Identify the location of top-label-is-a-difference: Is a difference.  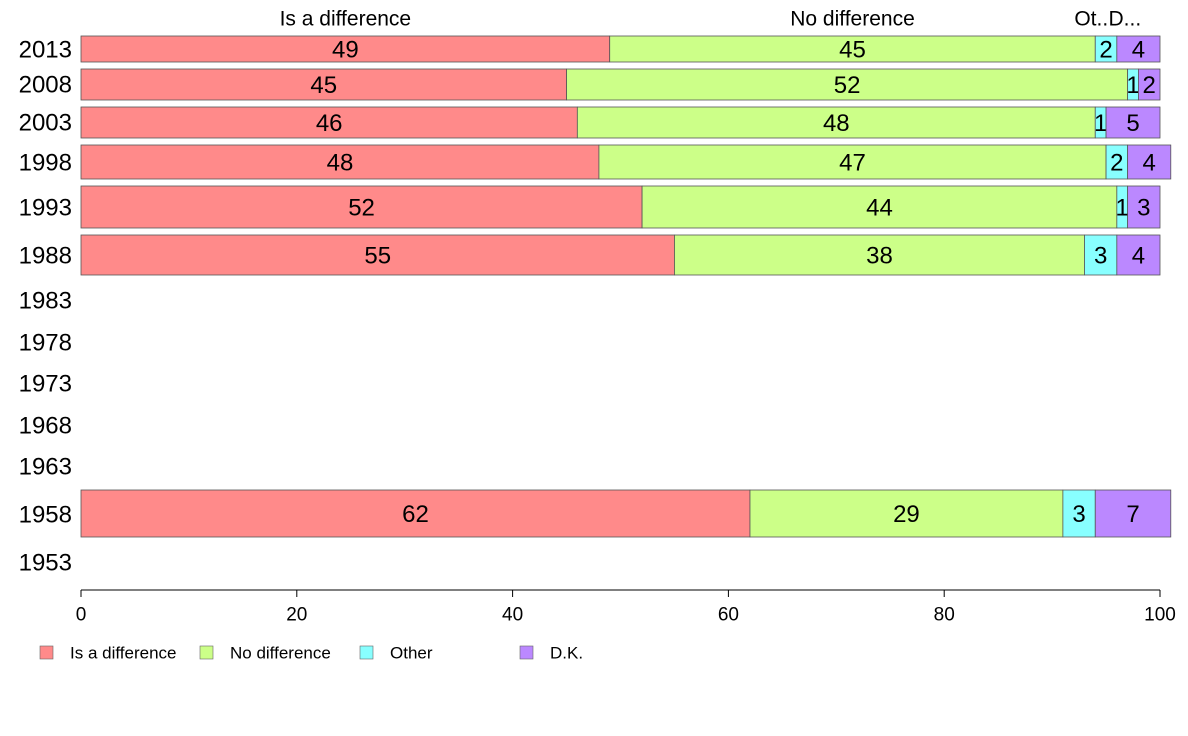
(346, 19).